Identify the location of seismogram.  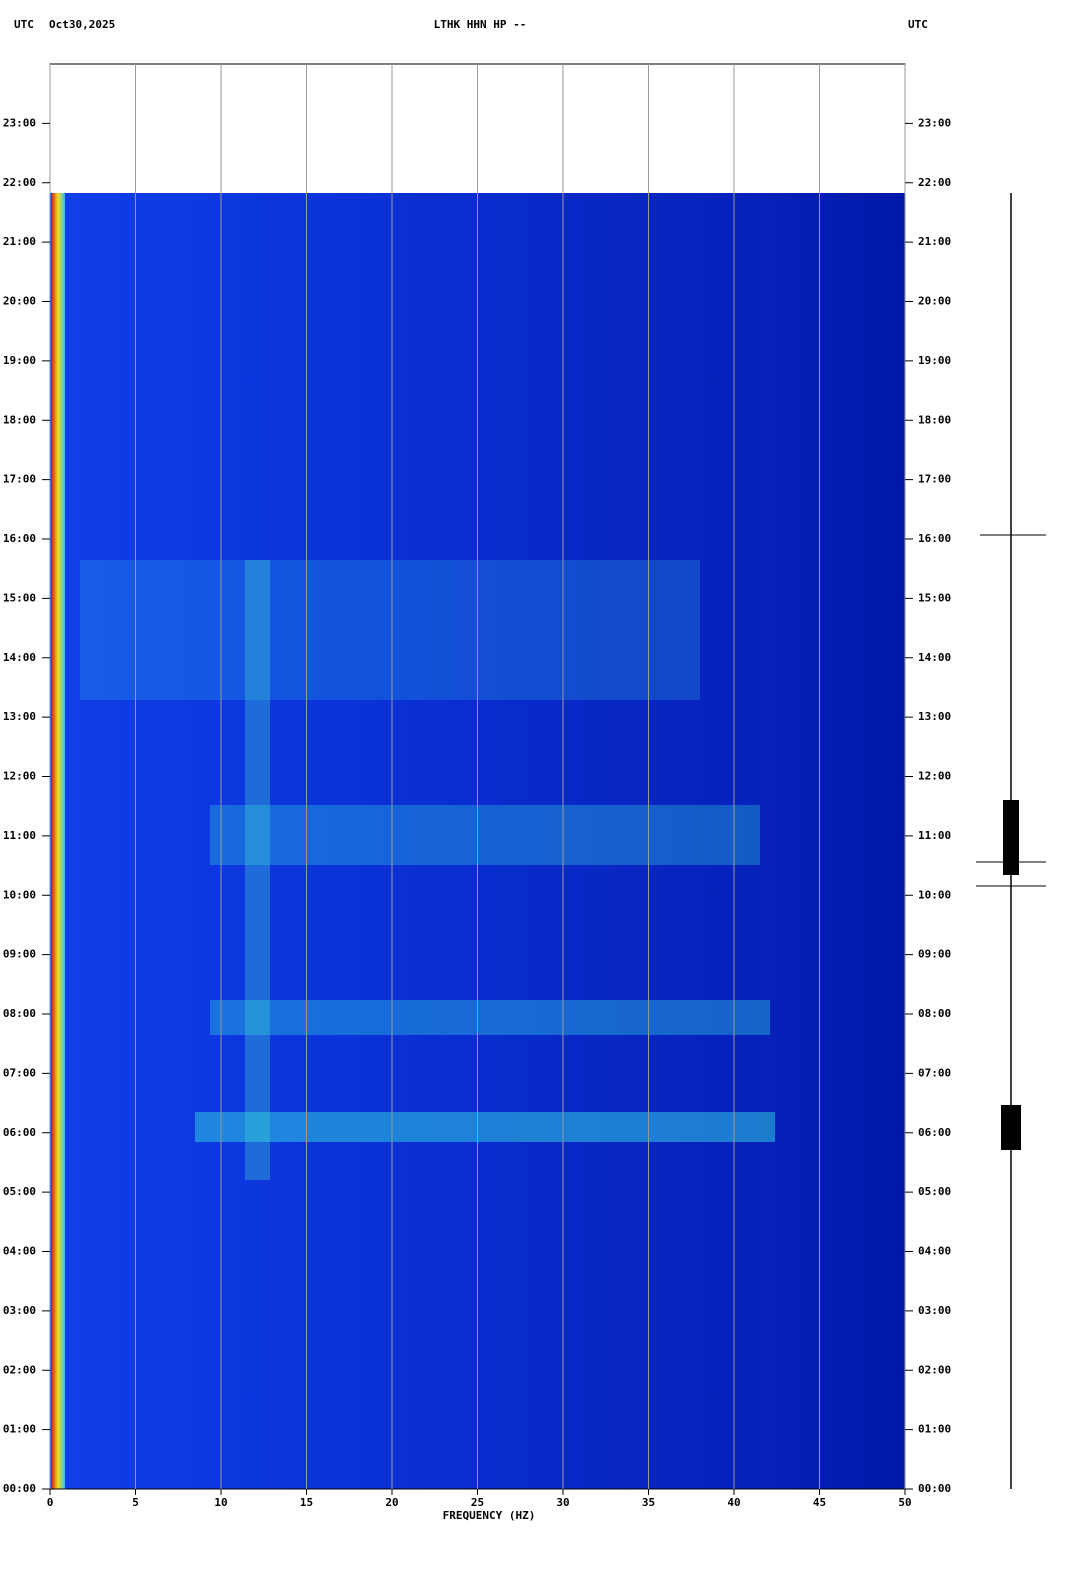
(1011, 841).